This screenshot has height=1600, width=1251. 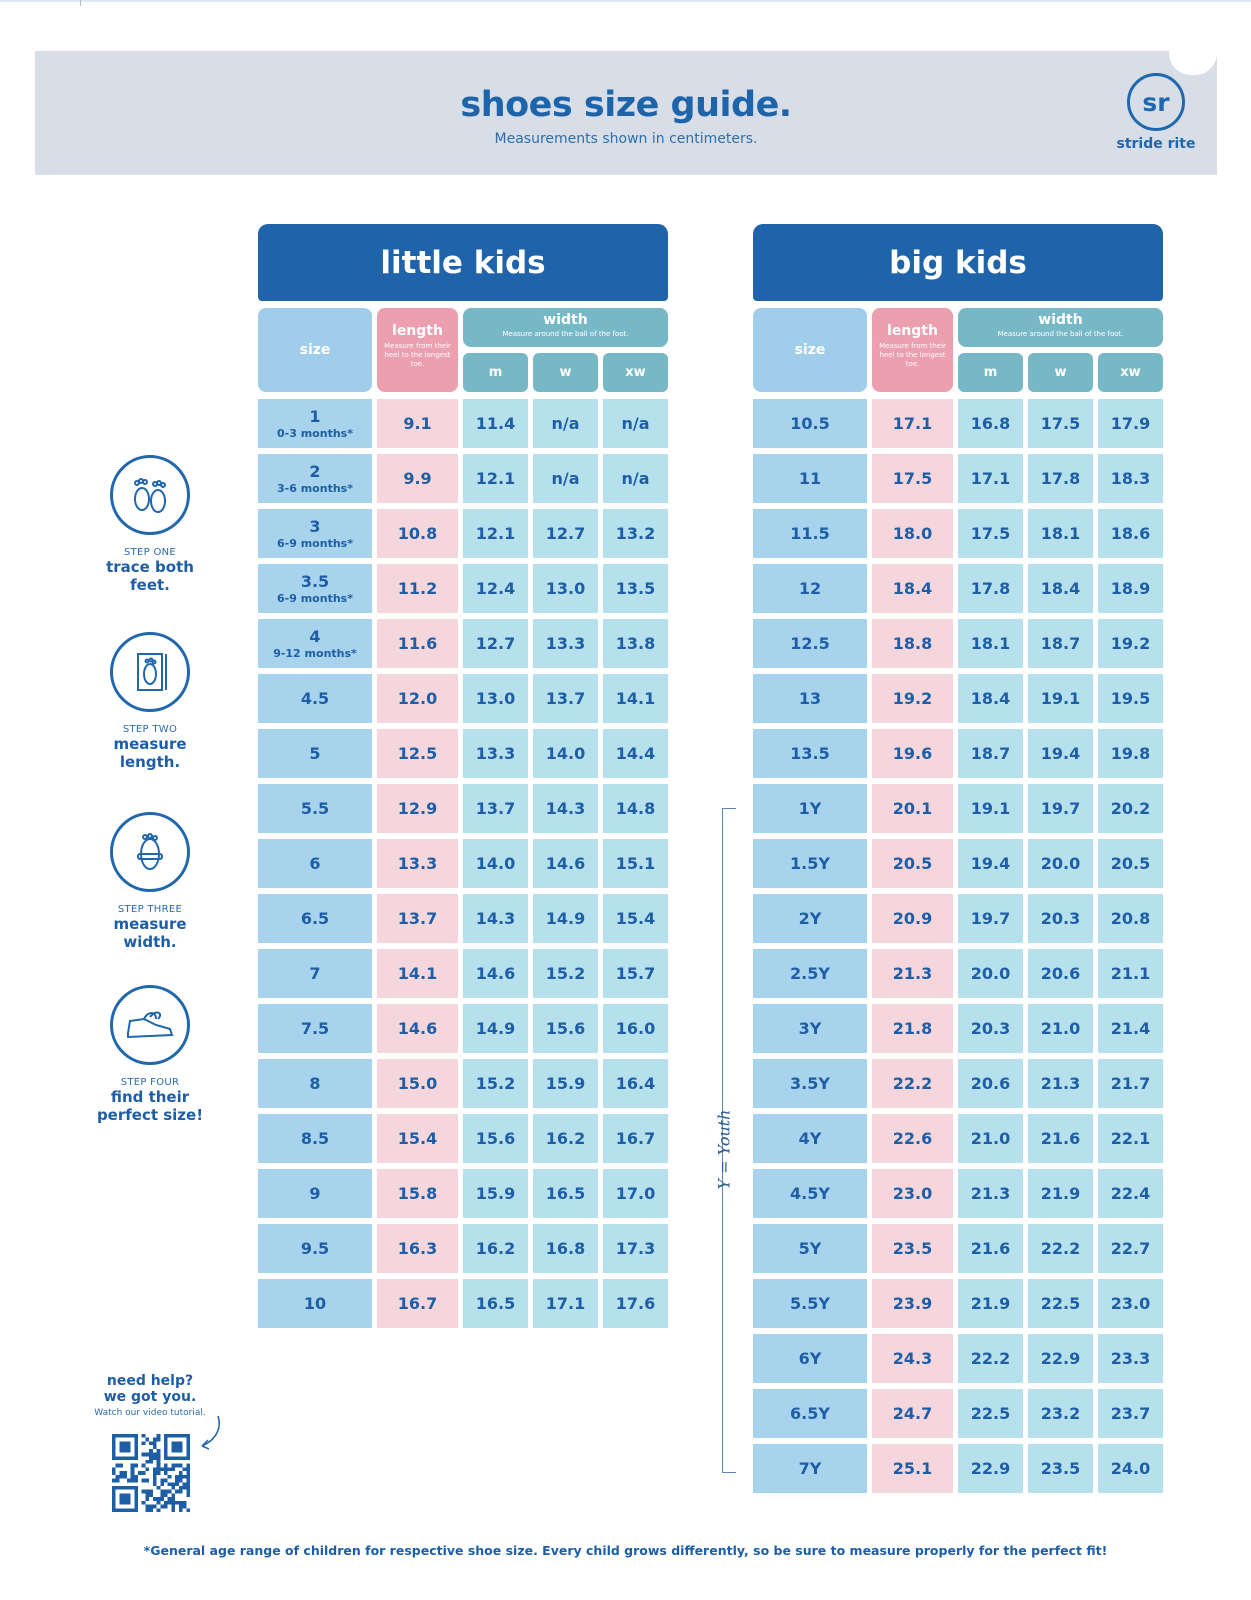 What do you see at coordinates (150, 1054) in the screenshot?
I see `step-four: STEP FOUR find their perfect size!` at bounding box center [150, 1054].